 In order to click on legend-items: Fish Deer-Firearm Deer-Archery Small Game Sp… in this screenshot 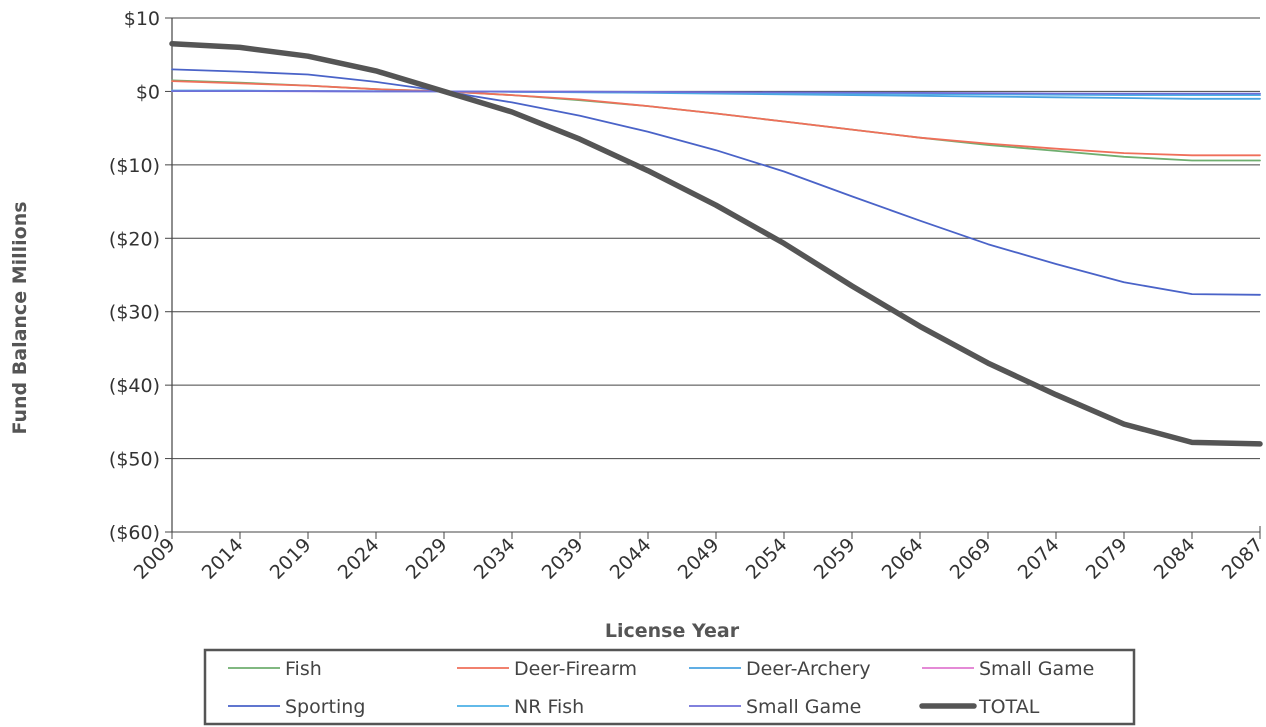, I will do `click(661, 688)`.